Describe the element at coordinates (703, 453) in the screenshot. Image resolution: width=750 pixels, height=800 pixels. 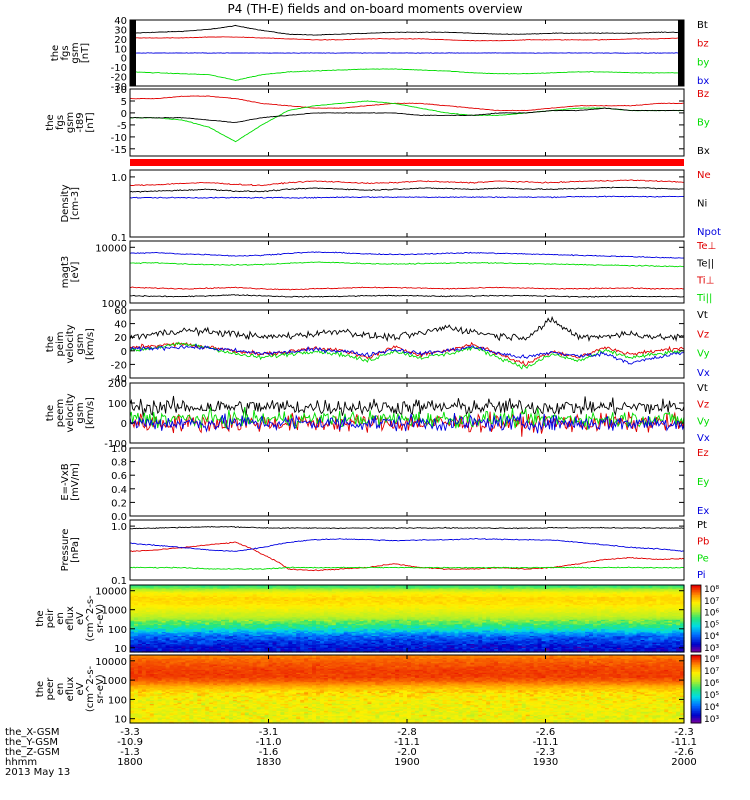
I see `legend-entry: Ez` at that location.